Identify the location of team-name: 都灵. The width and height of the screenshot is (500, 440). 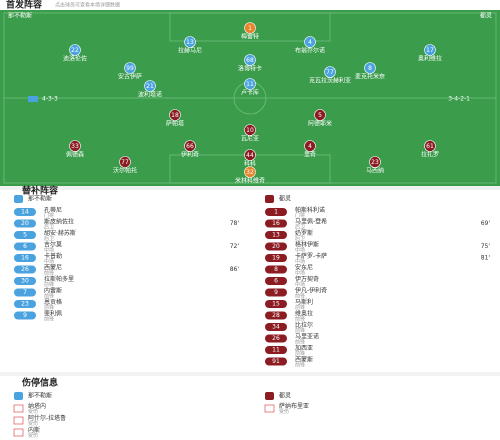
(285, 396).